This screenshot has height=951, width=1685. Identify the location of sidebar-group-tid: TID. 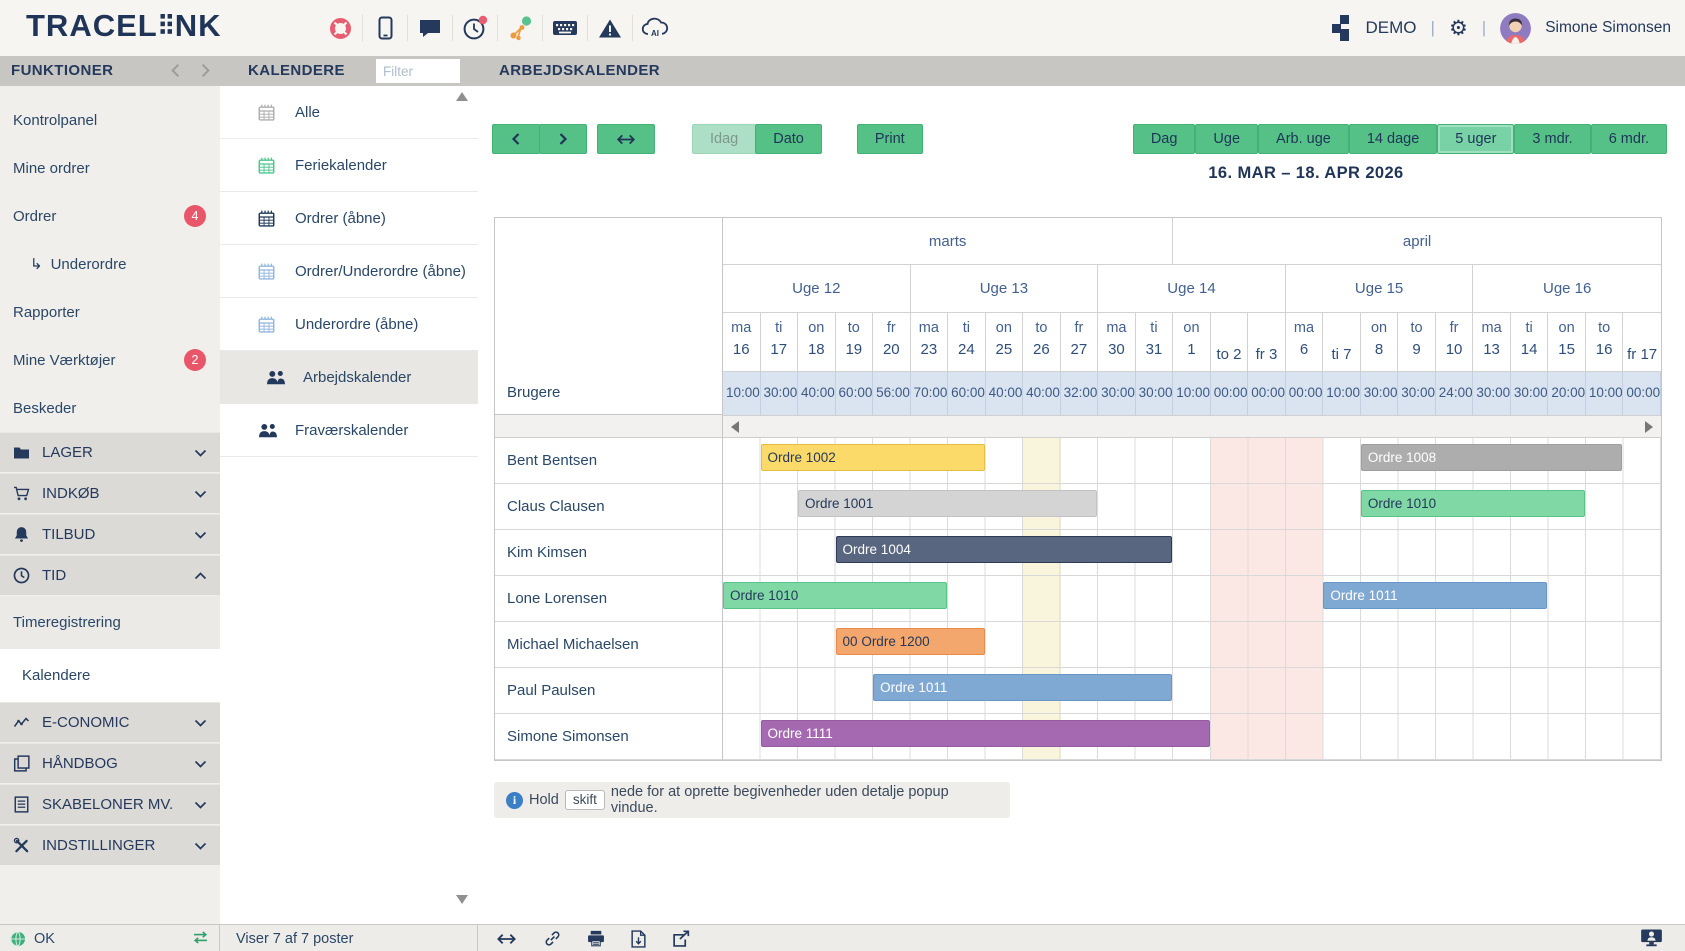
(110, 575).